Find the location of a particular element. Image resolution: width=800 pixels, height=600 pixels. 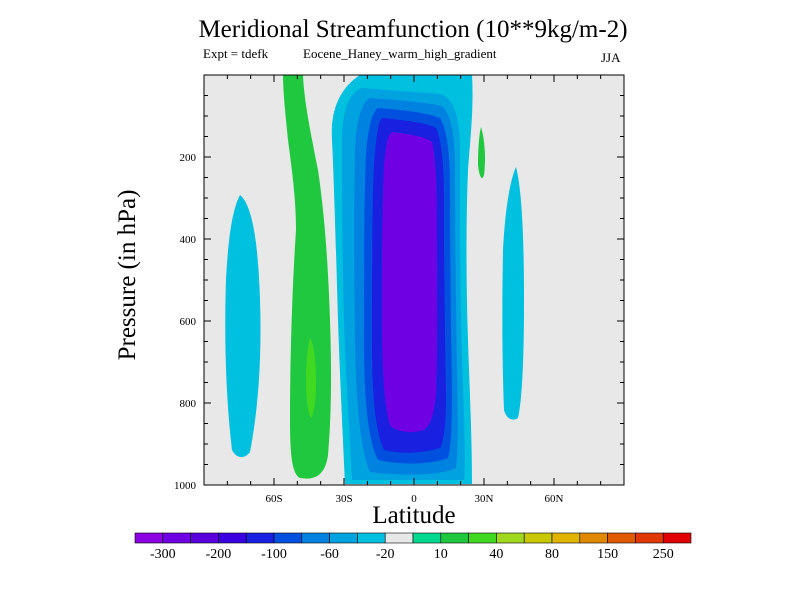

y-tick-label: 800 is located at coordinates (188, 404).